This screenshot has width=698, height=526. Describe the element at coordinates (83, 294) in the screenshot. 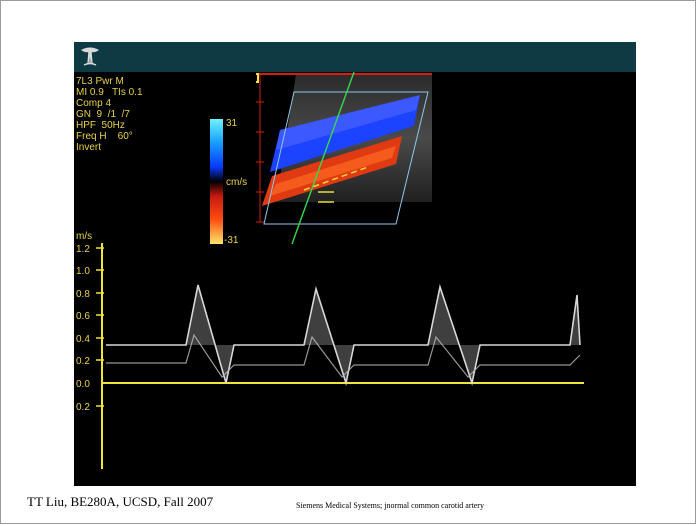

I see `tick-label: 0.8` at that location.